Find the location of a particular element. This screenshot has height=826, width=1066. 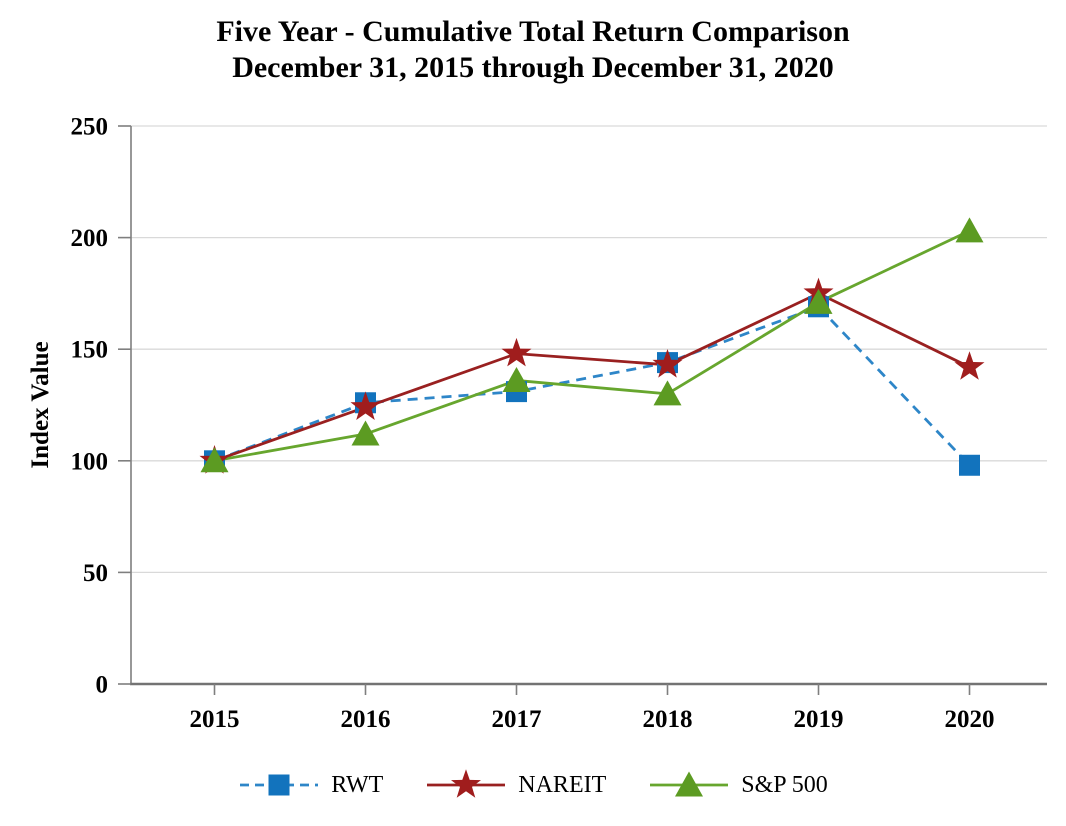

legend-item-sp500: S&P 500 is located at coordinates (738, 785).